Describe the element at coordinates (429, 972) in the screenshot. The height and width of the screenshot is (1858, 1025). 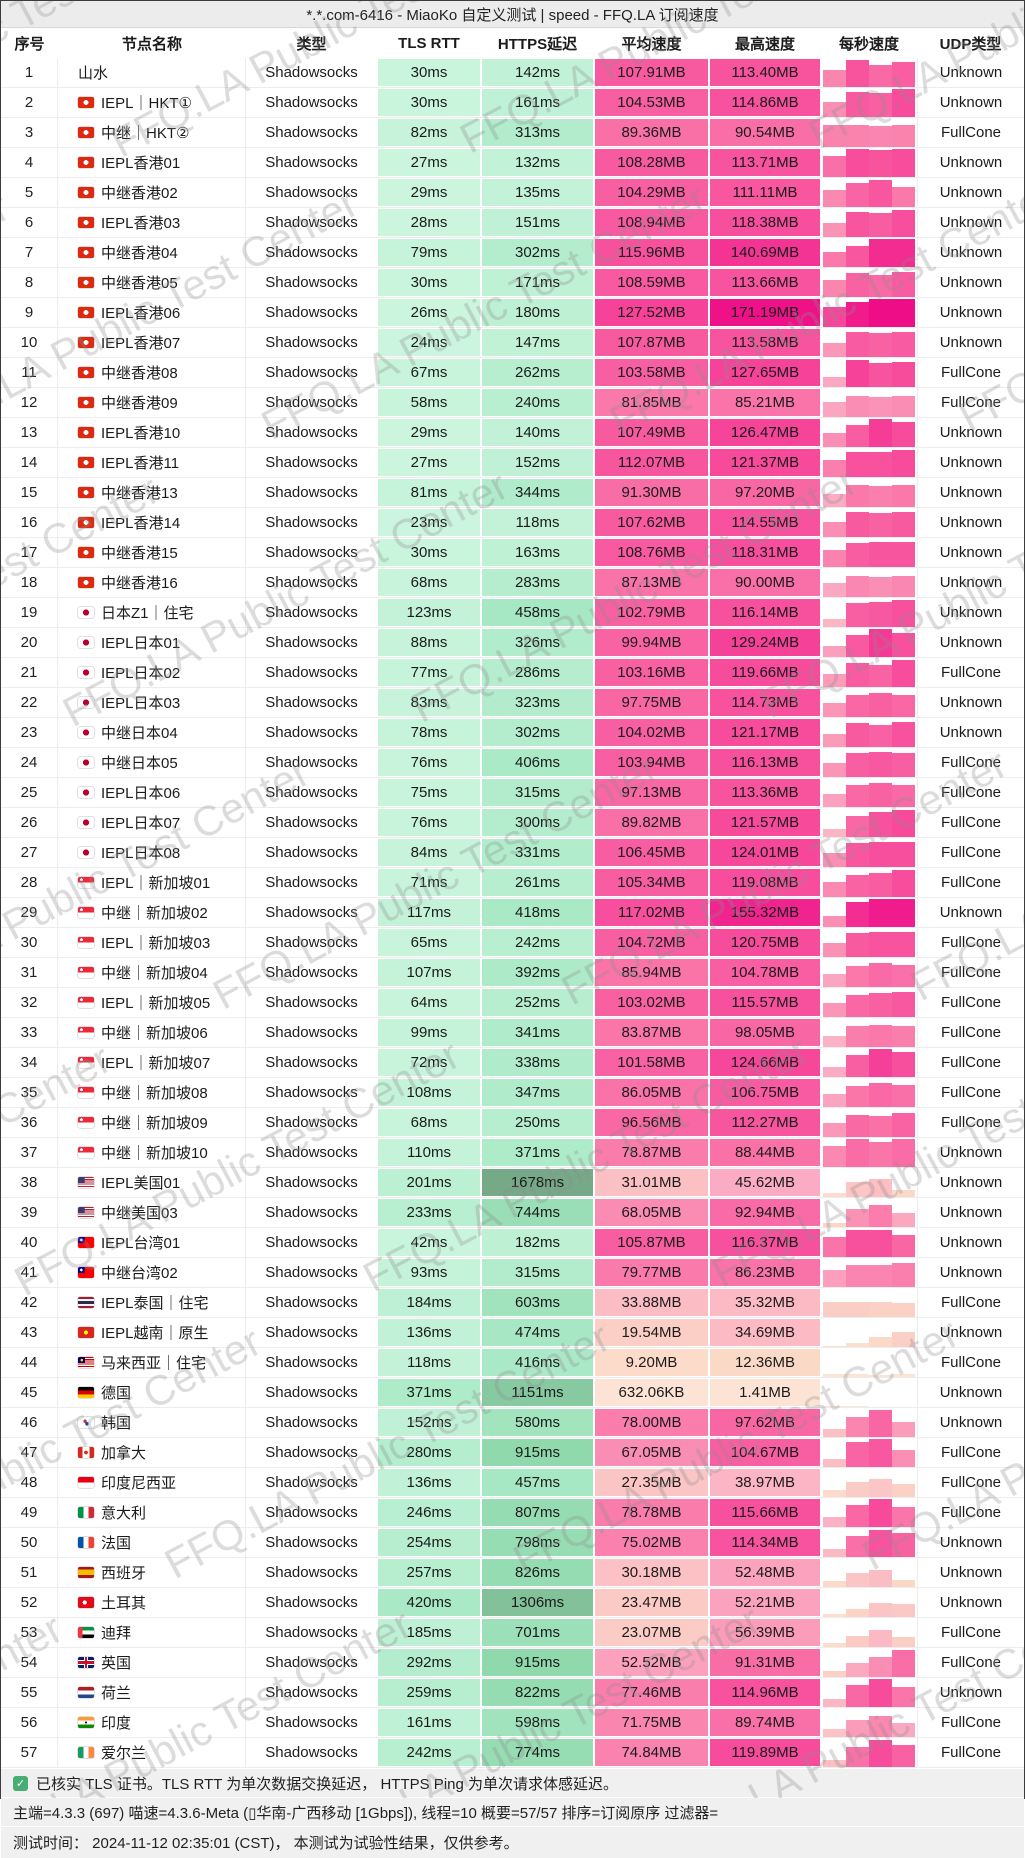
I see `cell-tls-rtt: 107ms` at that location.